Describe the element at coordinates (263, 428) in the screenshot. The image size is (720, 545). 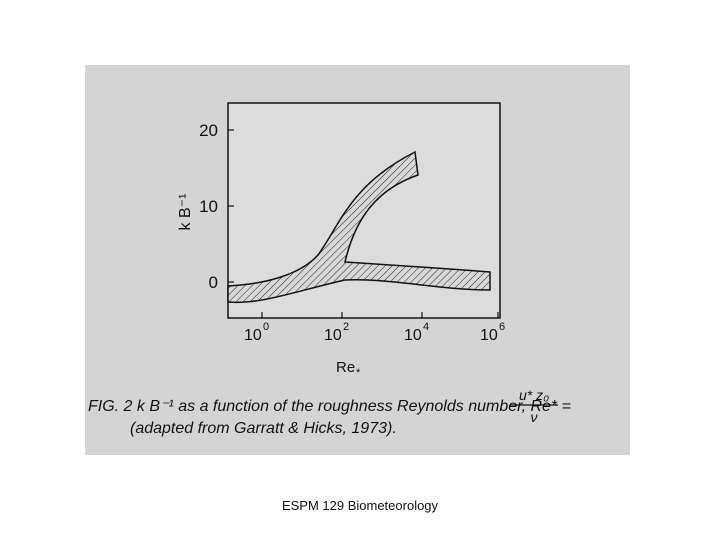
I see `caption-line: (adapted from Garratt & Hicks, 1973).` at that location.